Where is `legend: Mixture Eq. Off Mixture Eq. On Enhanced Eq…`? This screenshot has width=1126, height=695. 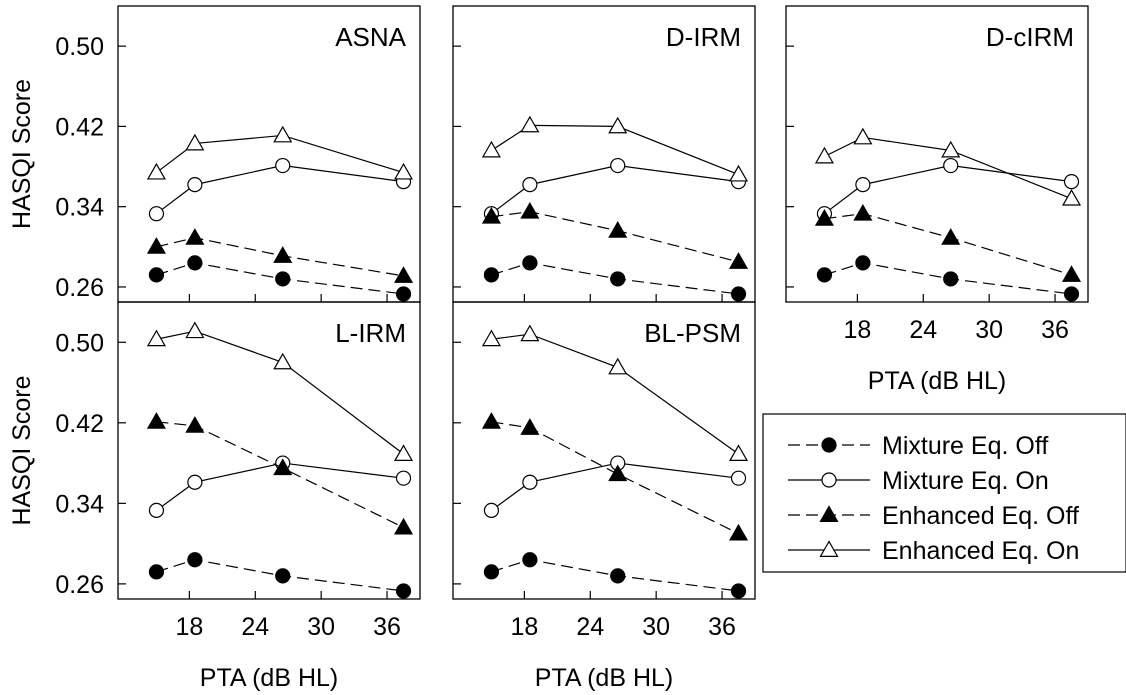 legend: Mixture Eq. Off Mixture Eq. On Enhanced Eq… is located at coordinates (944, 493).